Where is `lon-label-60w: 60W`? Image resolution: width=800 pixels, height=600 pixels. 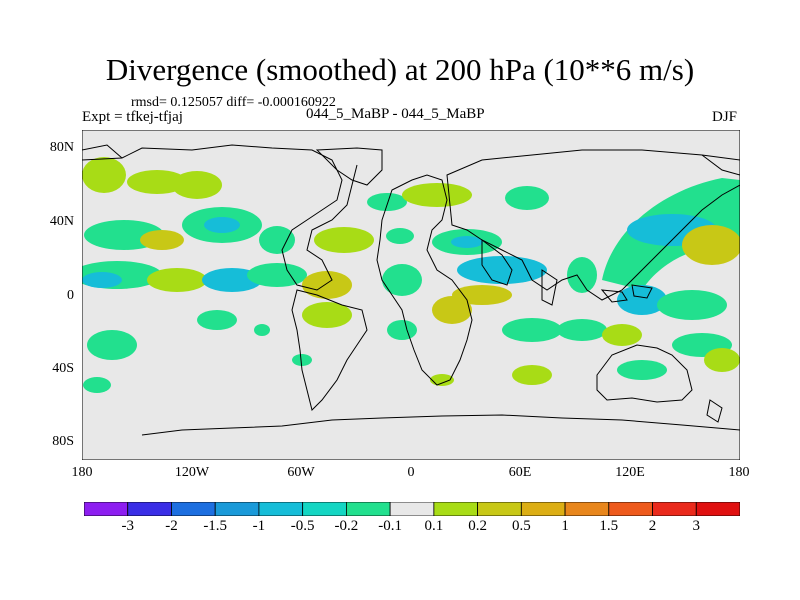 lon-label-60w: 60W is located at coordinates (301, 472).